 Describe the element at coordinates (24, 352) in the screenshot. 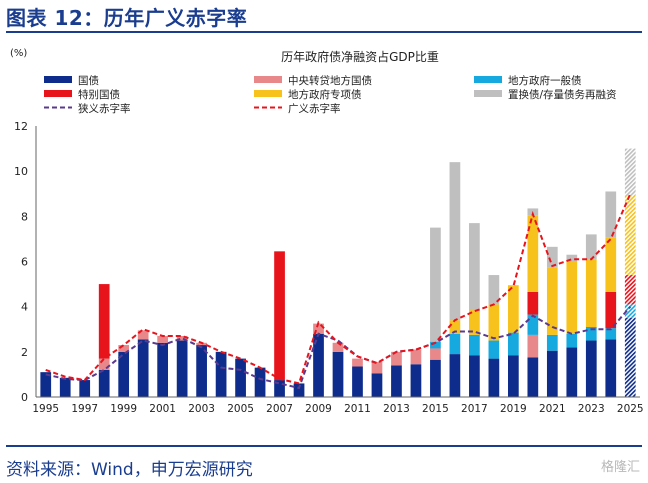

I see `y-tick-label: 2` at that location.